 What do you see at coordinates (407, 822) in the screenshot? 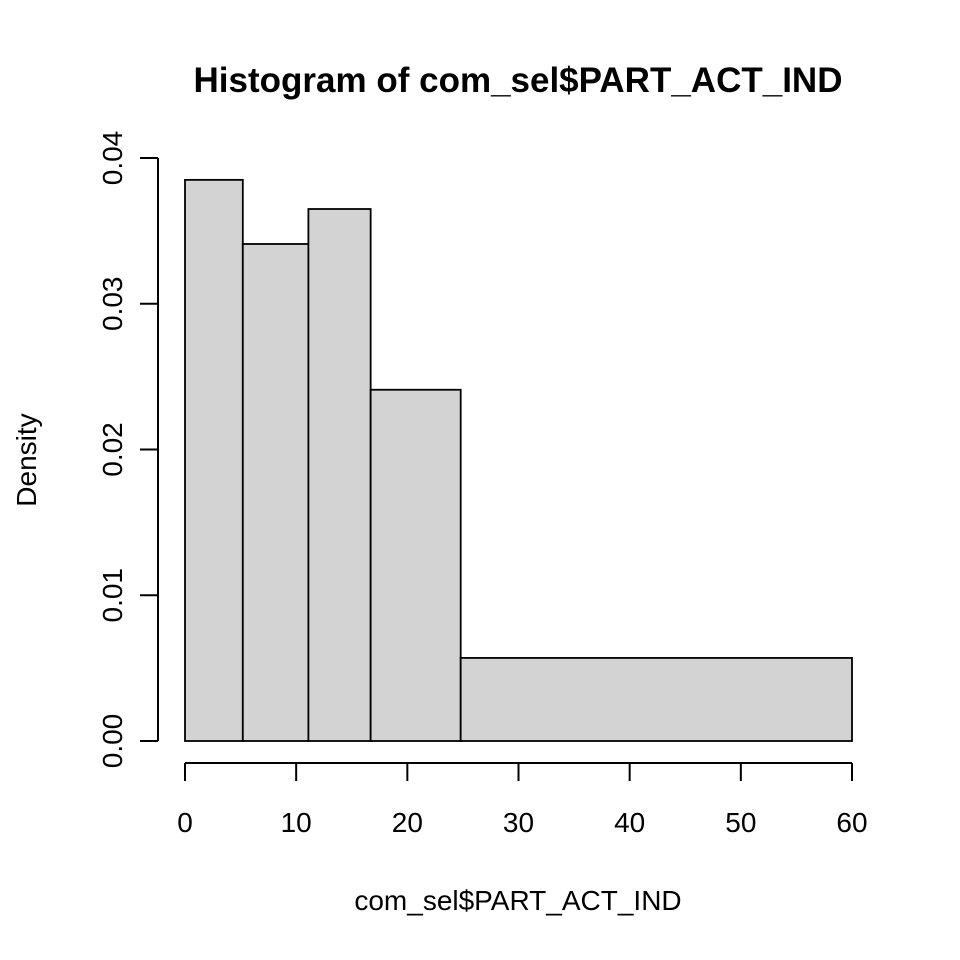
I see `x-tick-label: 20` at bounding box center [407, 822].